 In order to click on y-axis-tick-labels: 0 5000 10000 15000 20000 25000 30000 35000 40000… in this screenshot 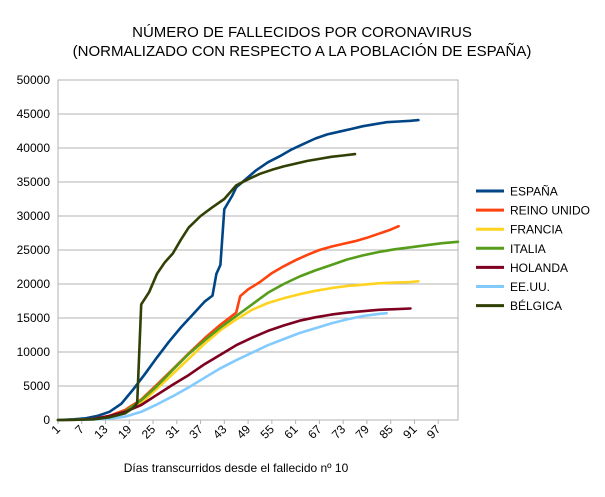, I will do `click(34, 250)`.